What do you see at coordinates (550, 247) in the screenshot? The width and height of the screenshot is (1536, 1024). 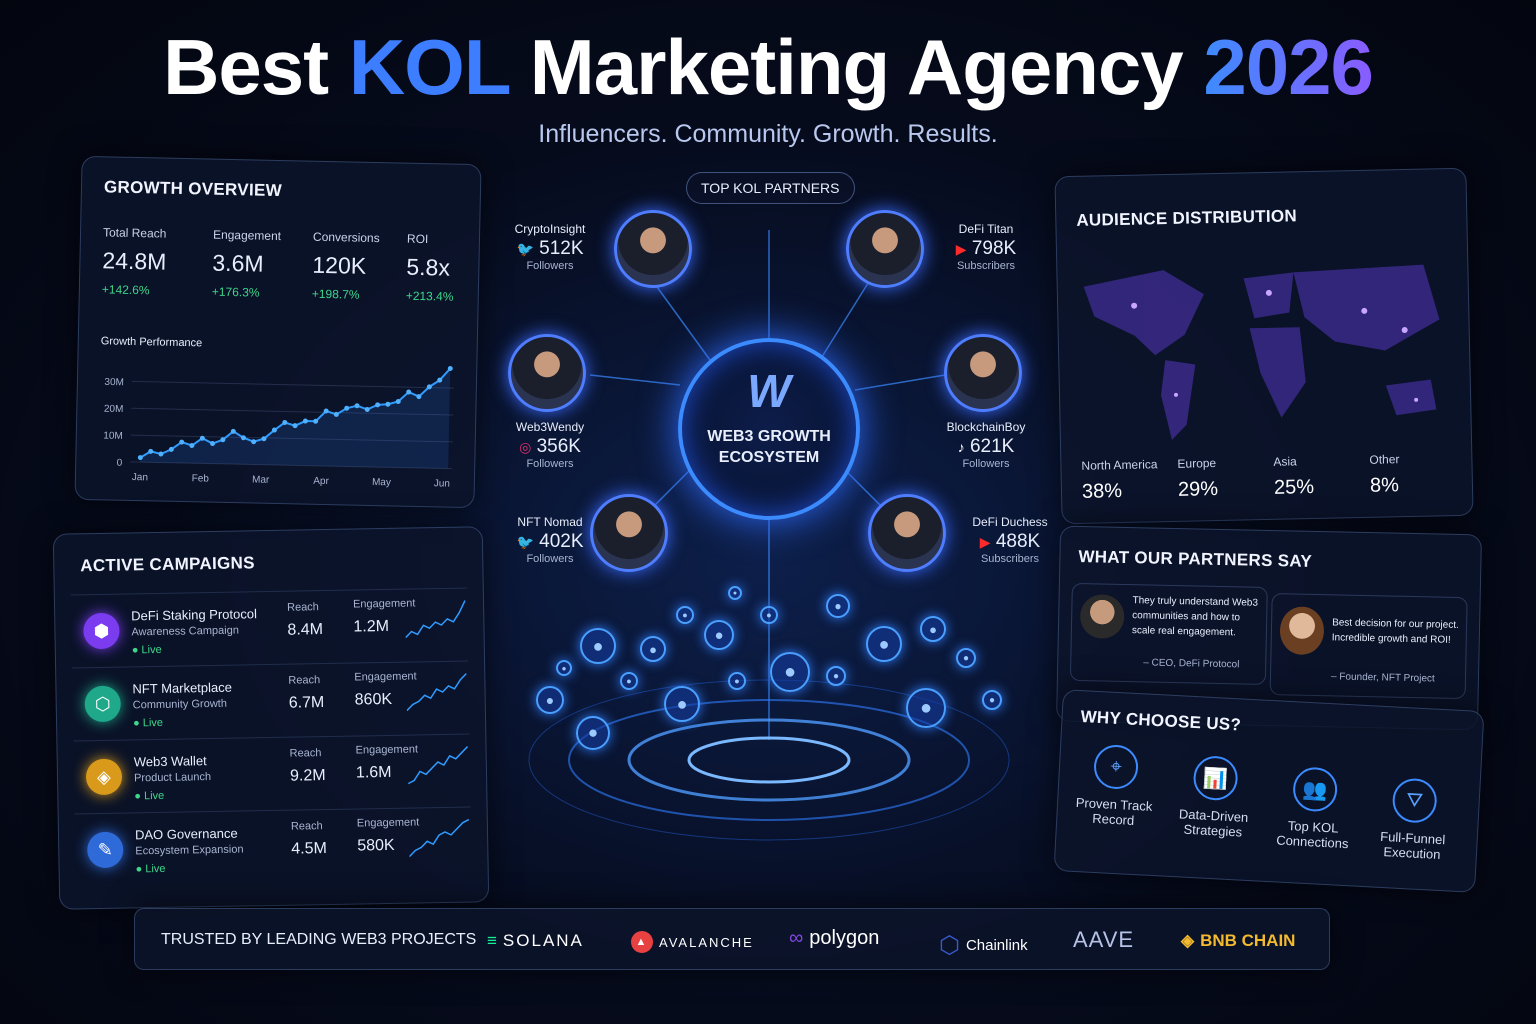 I see `kol-card: CryptoInsight 🐦 512K Followers` at bounding box center [550, 247].